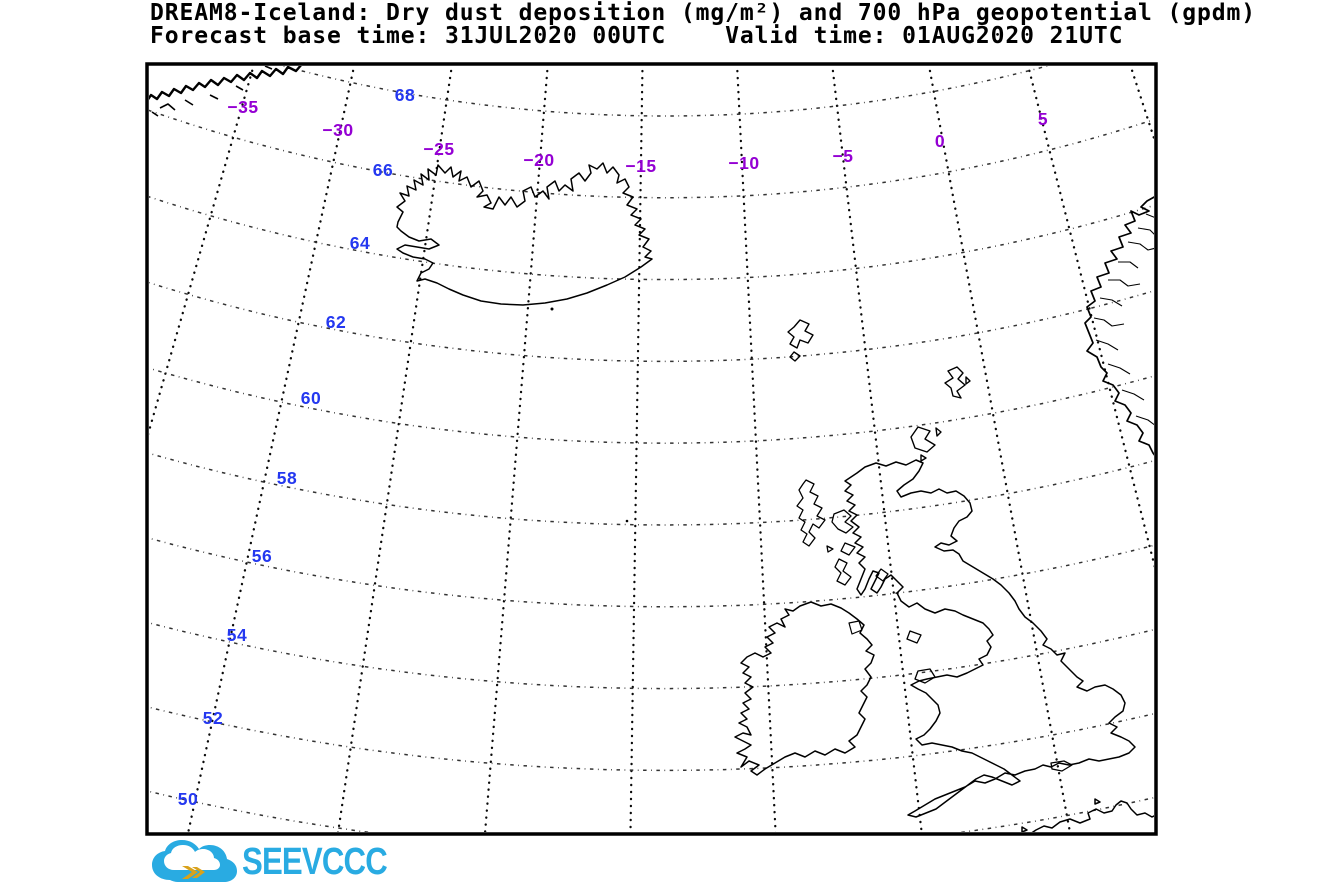 The height and width of the screenshot is (889, 1324). What do you see at coordinates (524, 234) in the screenshot?
I see `iceland-coastline` at bounding box center [524, 234].